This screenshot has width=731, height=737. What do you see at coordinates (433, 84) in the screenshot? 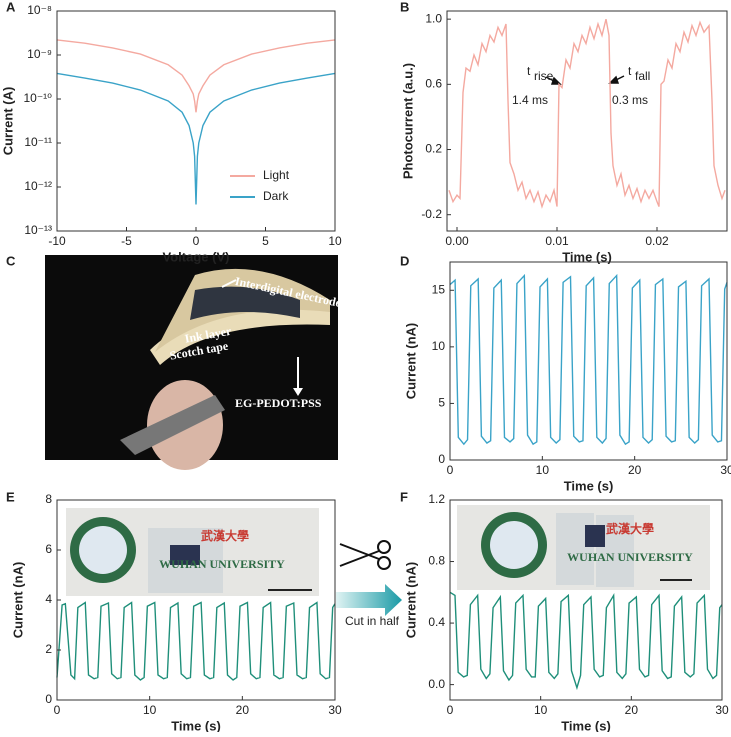
I see `y-tick-label: 0.6` at bounding box center [433, 84].